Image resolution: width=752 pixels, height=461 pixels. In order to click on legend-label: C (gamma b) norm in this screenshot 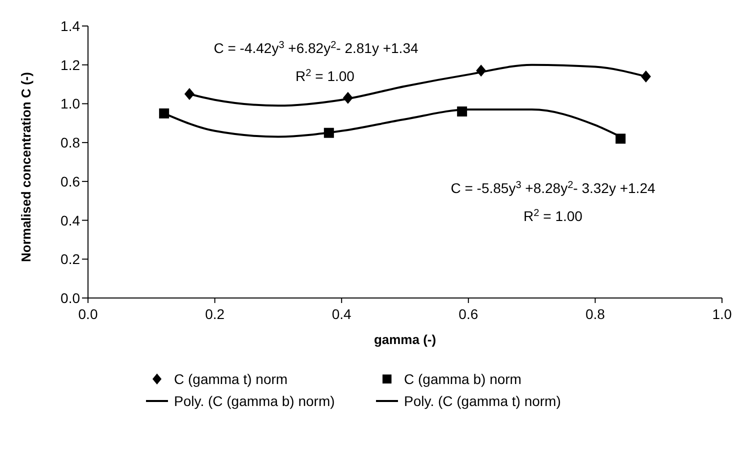, I will do `click(463, 379)`.